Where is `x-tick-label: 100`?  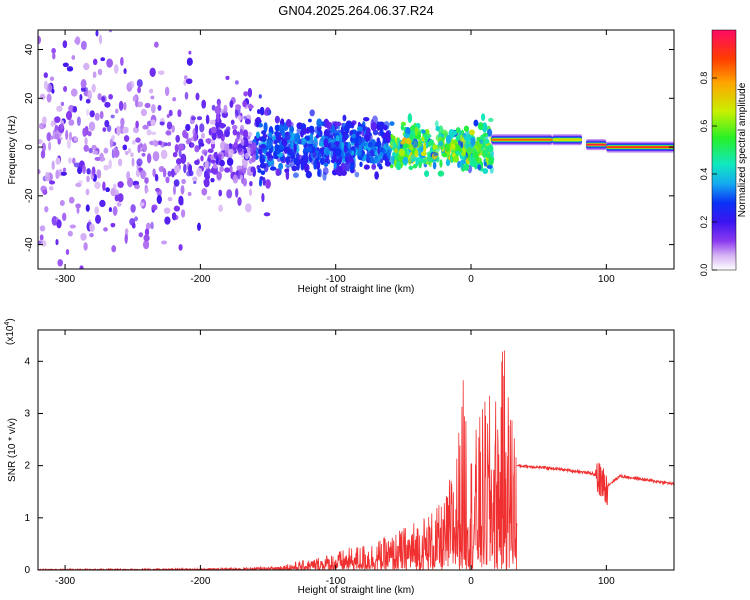 x-tick-label: 100 is located at coordinates (606, 581).